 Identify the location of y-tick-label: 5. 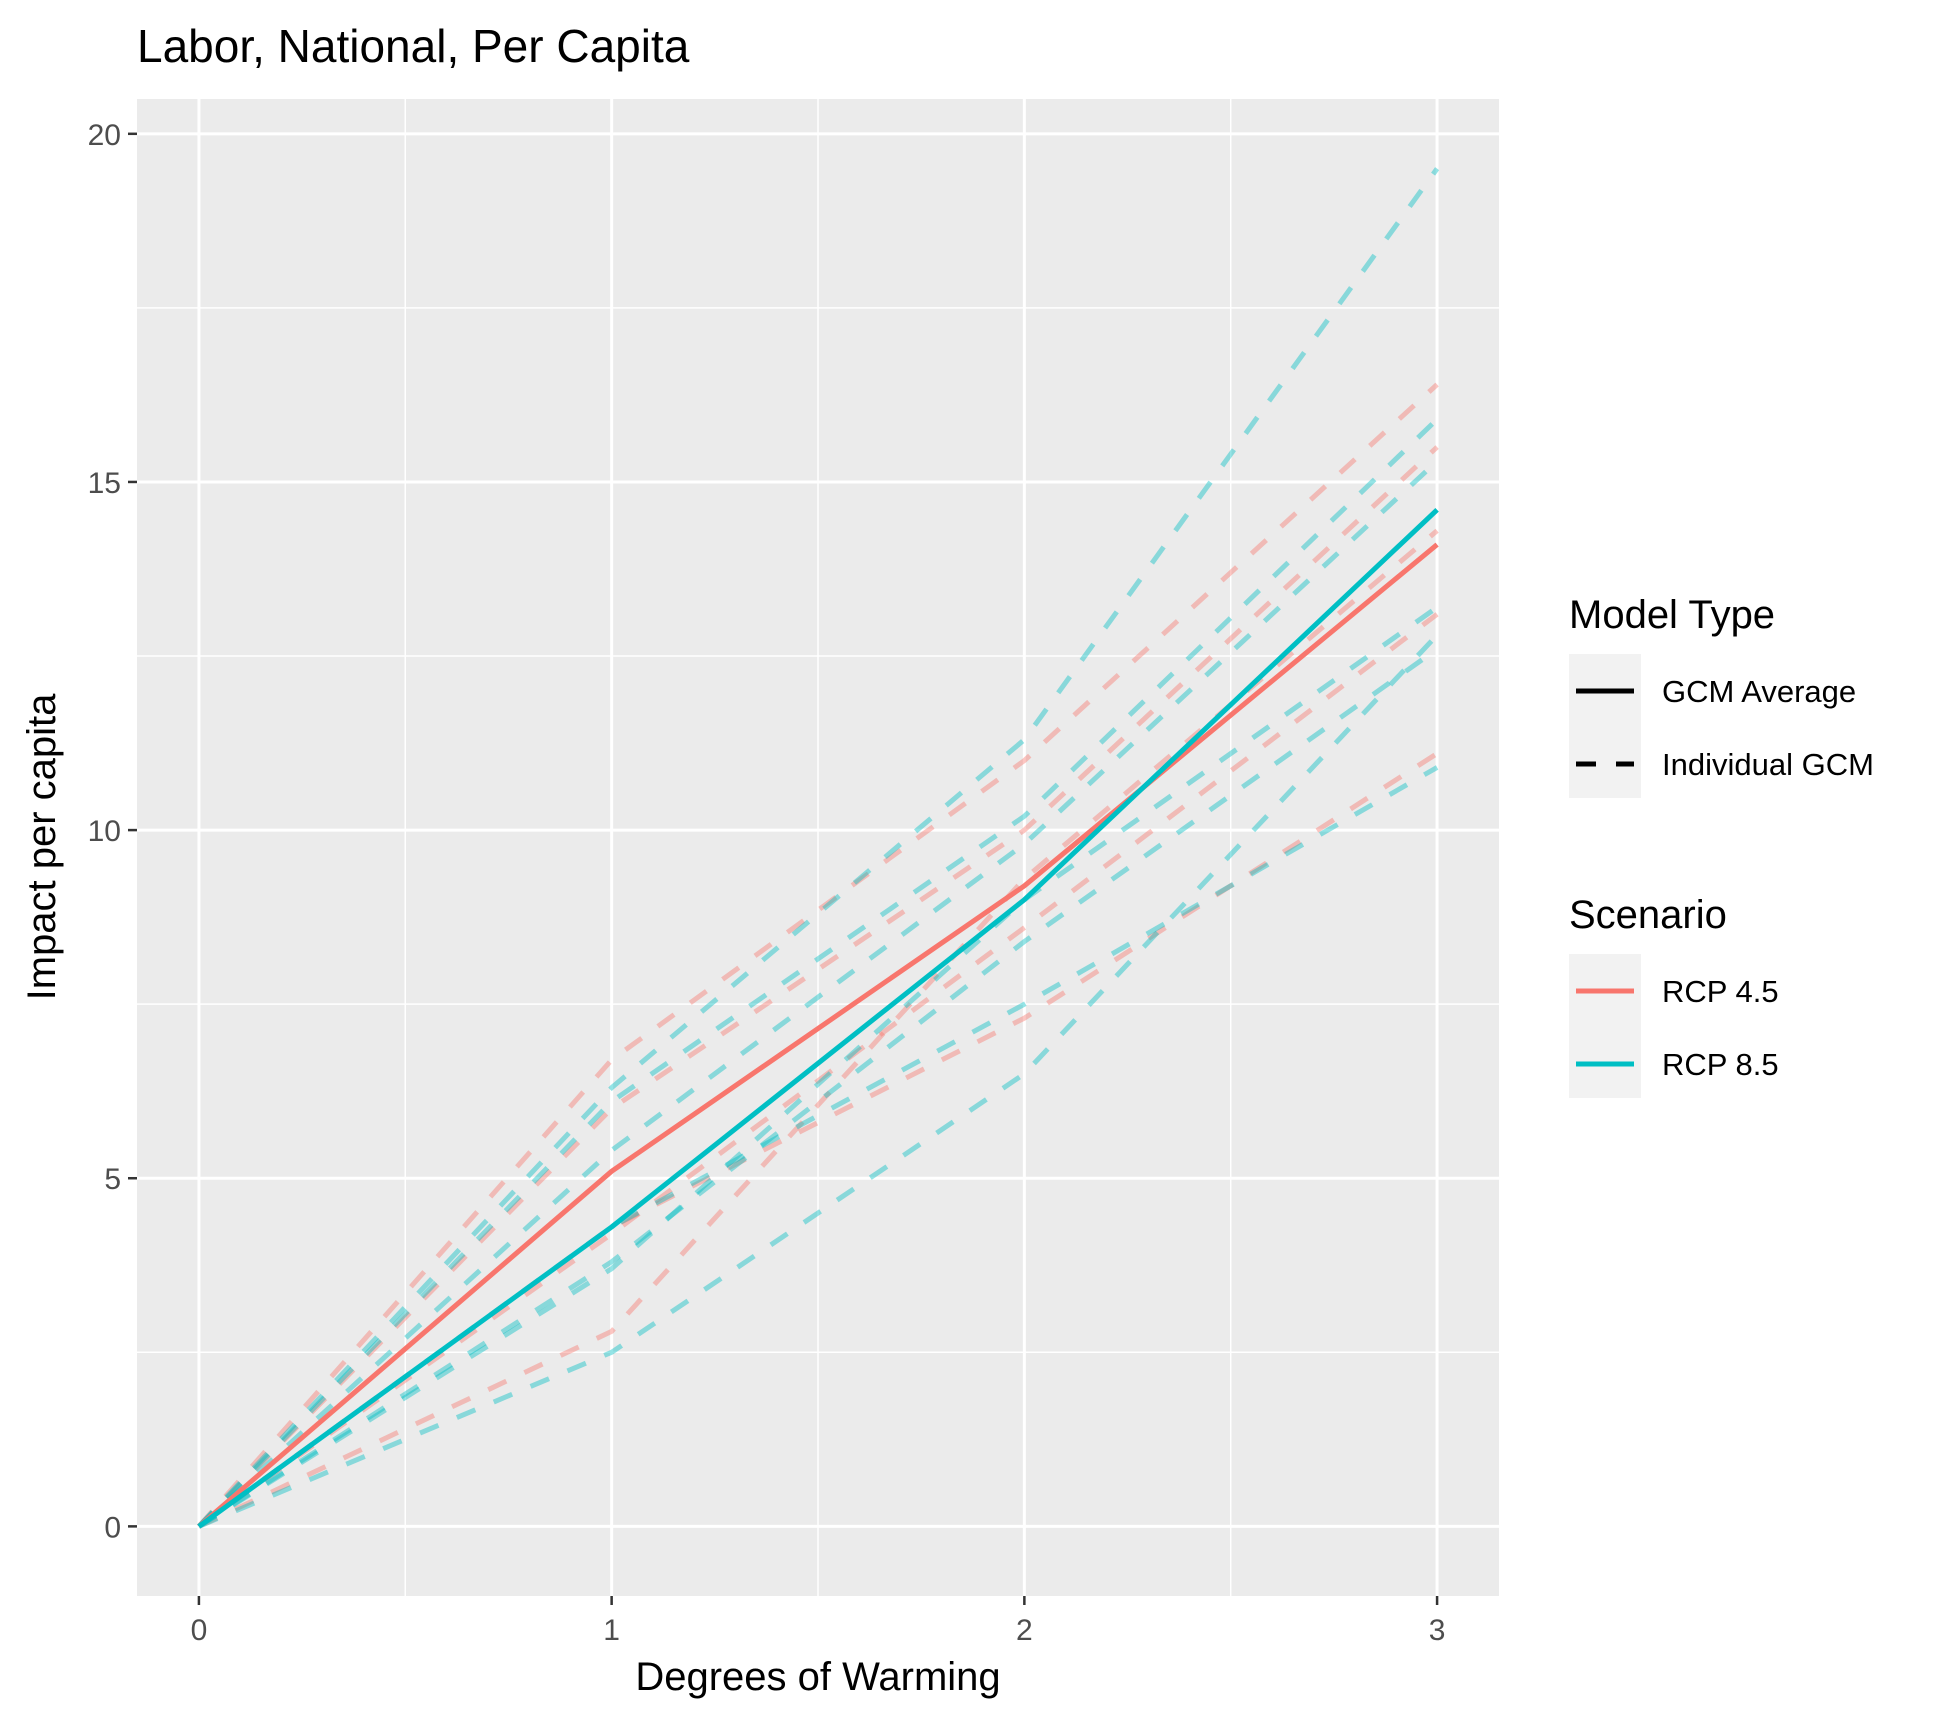
(112, 1179).